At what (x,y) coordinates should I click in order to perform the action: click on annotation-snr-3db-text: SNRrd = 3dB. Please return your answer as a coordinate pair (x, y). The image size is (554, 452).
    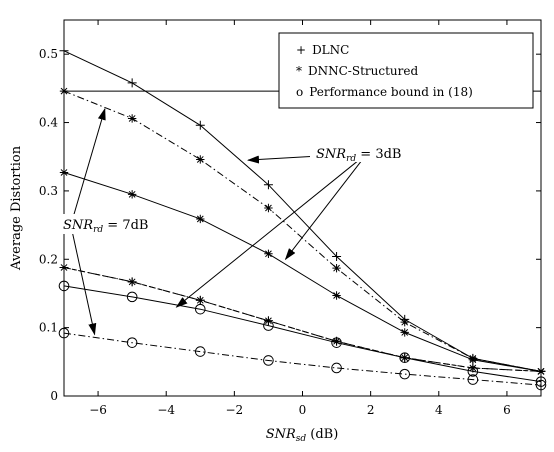
    Looking at the image, I should click on (358, 155).